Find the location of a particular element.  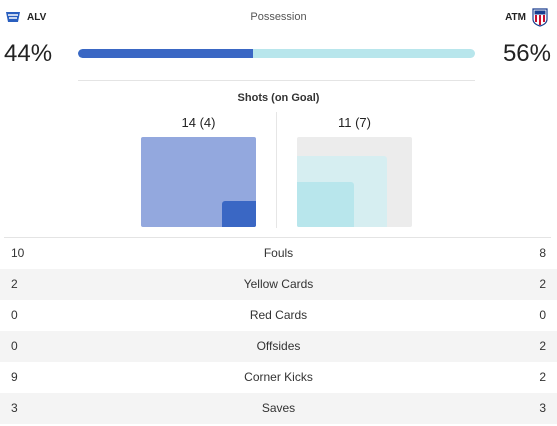

away-team-abbr: ATM is located at coordinates (515, 17).